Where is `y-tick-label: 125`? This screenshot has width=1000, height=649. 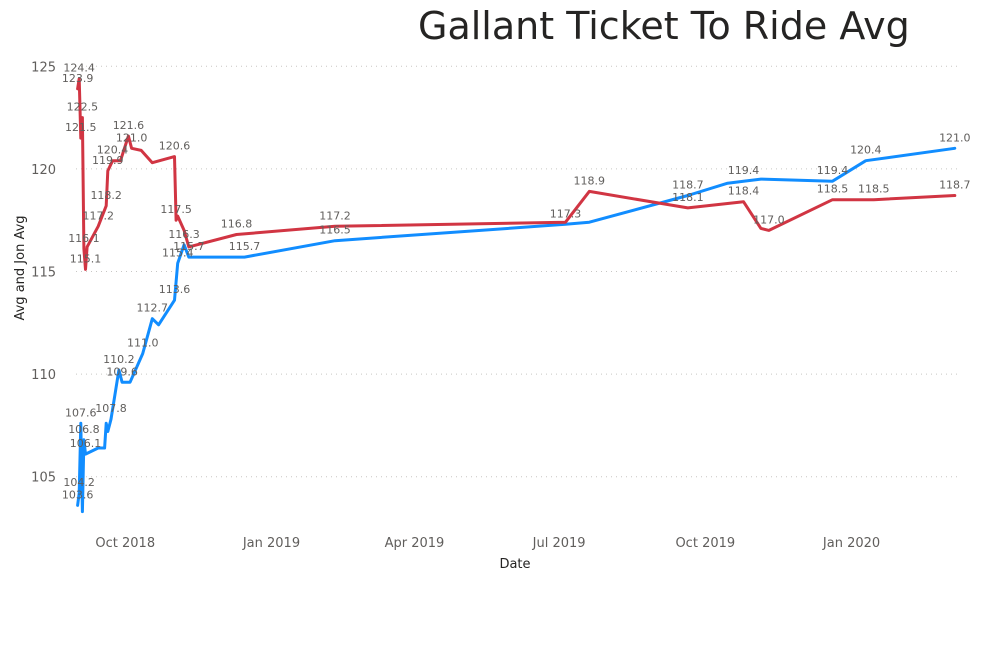
y-tick-label: 125 is located at coordinates (43, 67).